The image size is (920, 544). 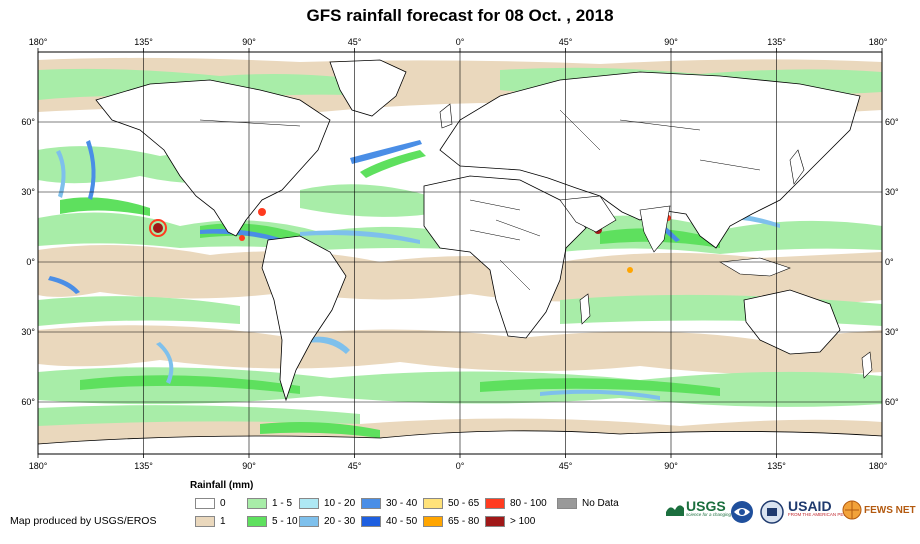 What do you see at coordinates (83, 521) in the screenshot?
I see `map-credit: Map produced by USGS/EROS` at bounding box center [83, 521].